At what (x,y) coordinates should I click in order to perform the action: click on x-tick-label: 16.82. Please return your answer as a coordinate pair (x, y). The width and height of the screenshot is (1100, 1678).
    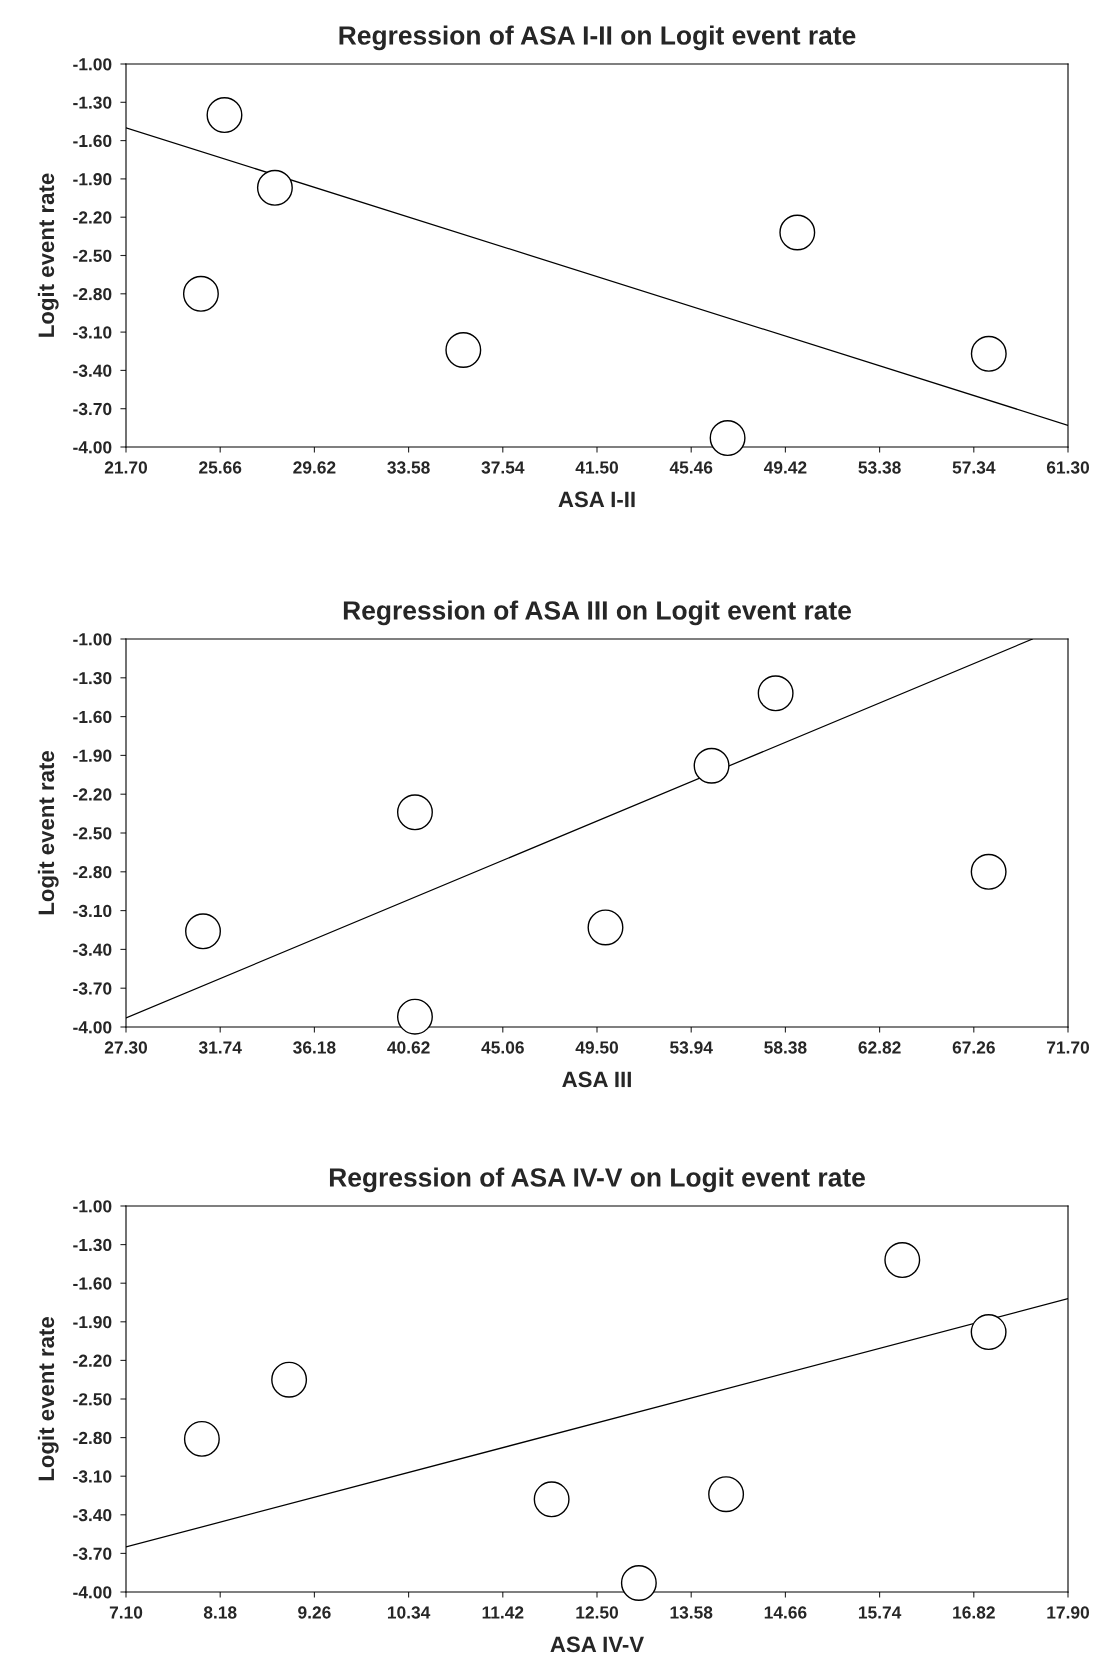
    Looking at the image, I should click on (974, 1612).